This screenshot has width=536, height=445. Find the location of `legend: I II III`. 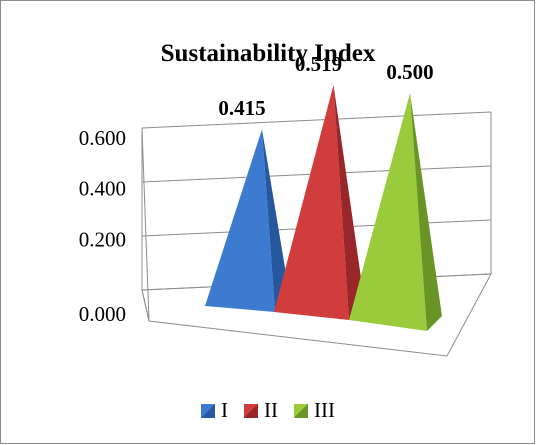

legend: I II III is located at coordinates (268, 410).